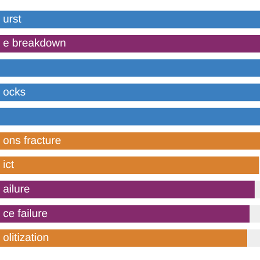 The height and width of the screenshot is (260, 260). What do you see at coordinates (127, 189) in the screenshot?
I see `bar` at bounding box center [127, 189].